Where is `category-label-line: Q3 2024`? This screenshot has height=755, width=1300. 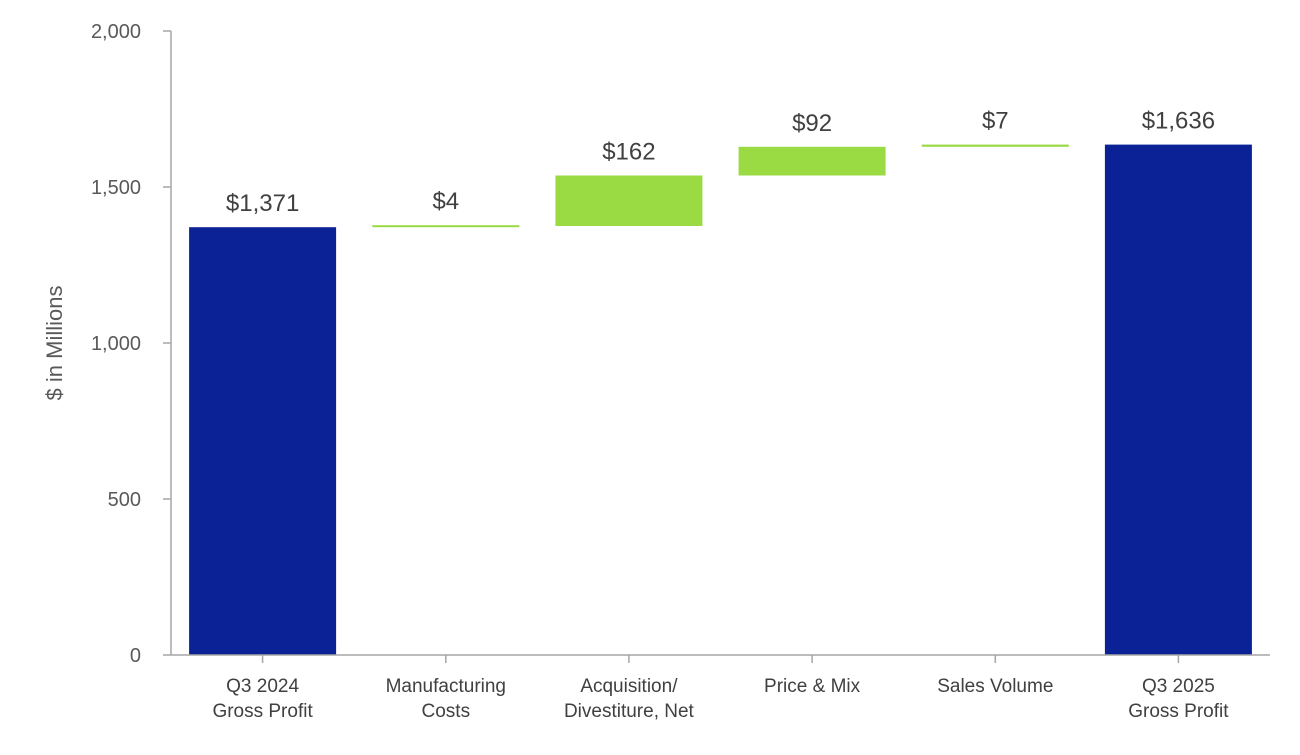 category-label-line: Q3 2024 is located at coordinates (262, 686).